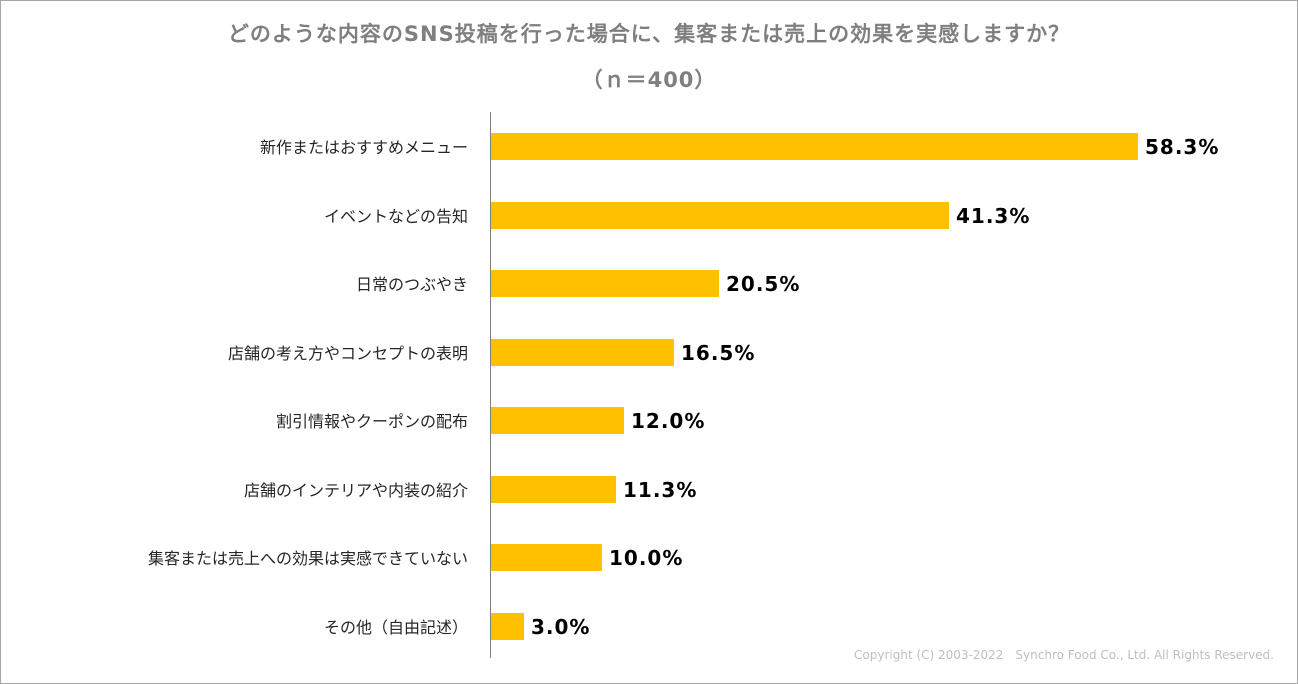 This screenshot has width=1298, height=684. Describe the element at coordinates (411, 284) in the screenshot. I see `category-label: 日常のつぶやき` at that location.